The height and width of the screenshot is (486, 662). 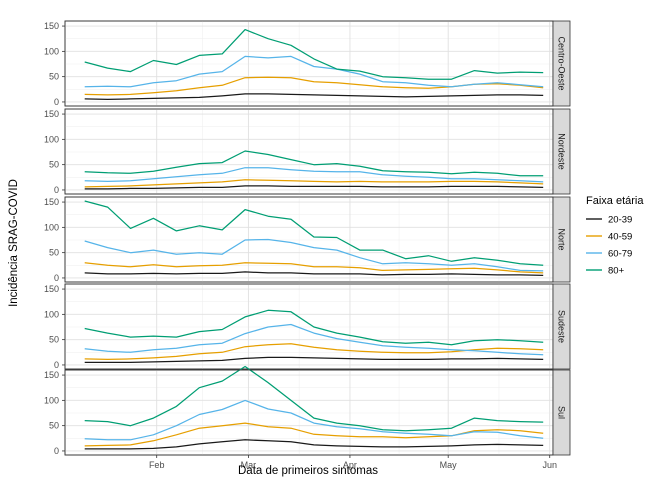 I want to click on facet-strip-label: Nordeste, so click(x=562, y=151).